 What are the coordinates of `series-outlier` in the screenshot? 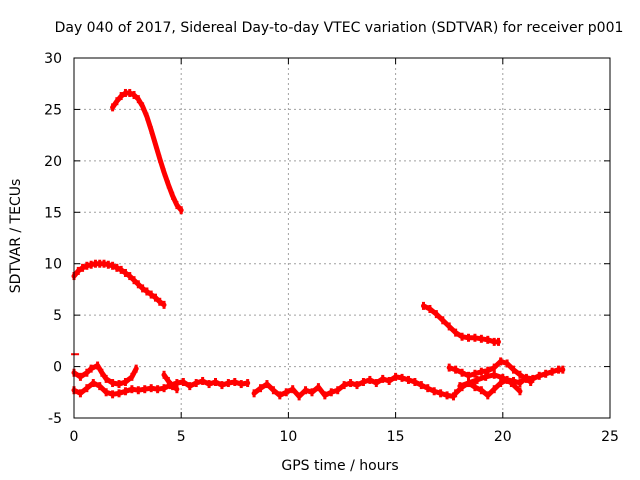 It's located at (75, 354).